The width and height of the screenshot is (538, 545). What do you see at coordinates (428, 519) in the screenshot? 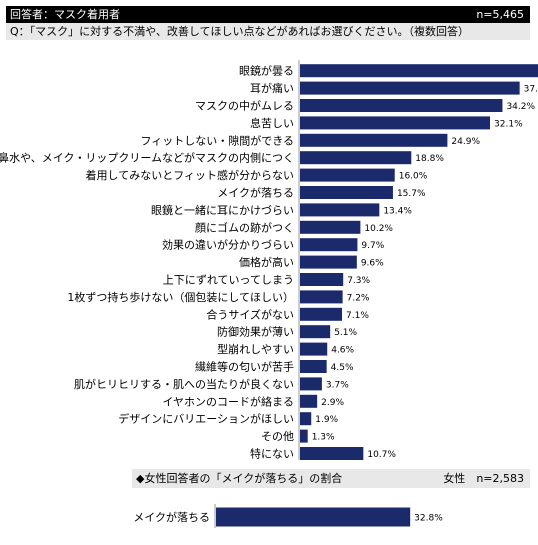
I see `value-label: 32.8%` at bounding box center [428, 519].